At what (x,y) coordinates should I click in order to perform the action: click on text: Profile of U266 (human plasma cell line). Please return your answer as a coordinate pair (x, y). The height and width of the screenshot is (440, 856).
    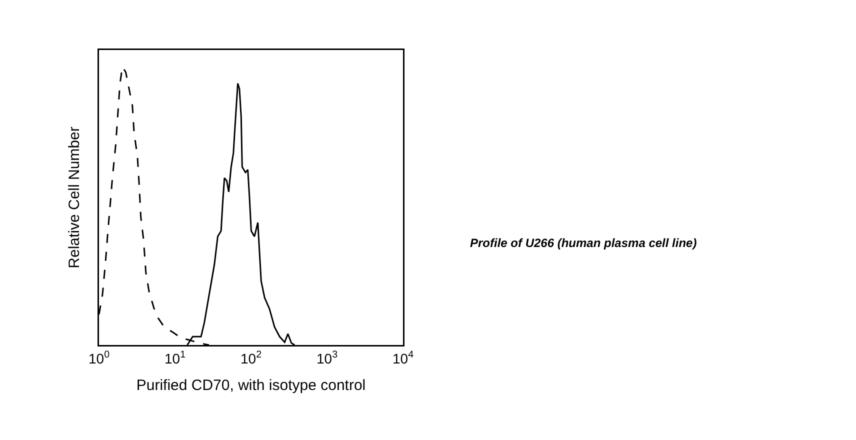
    Looking at the image, I should click on (583, 243).